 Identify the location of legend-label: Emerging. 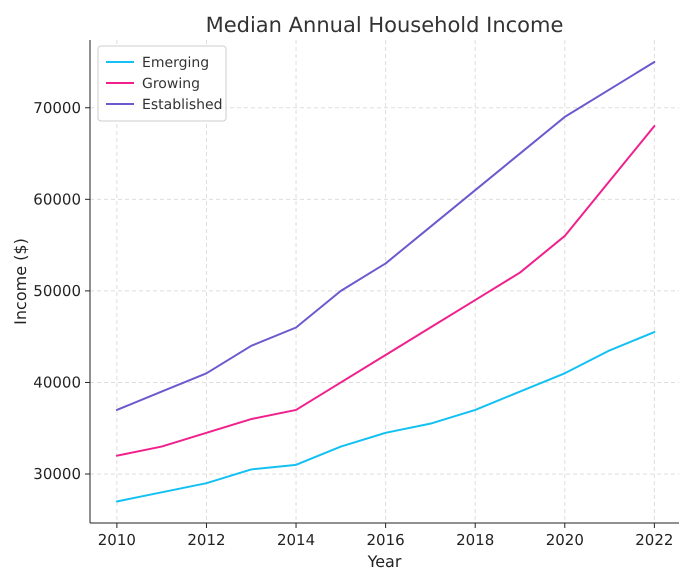
(176, 63).